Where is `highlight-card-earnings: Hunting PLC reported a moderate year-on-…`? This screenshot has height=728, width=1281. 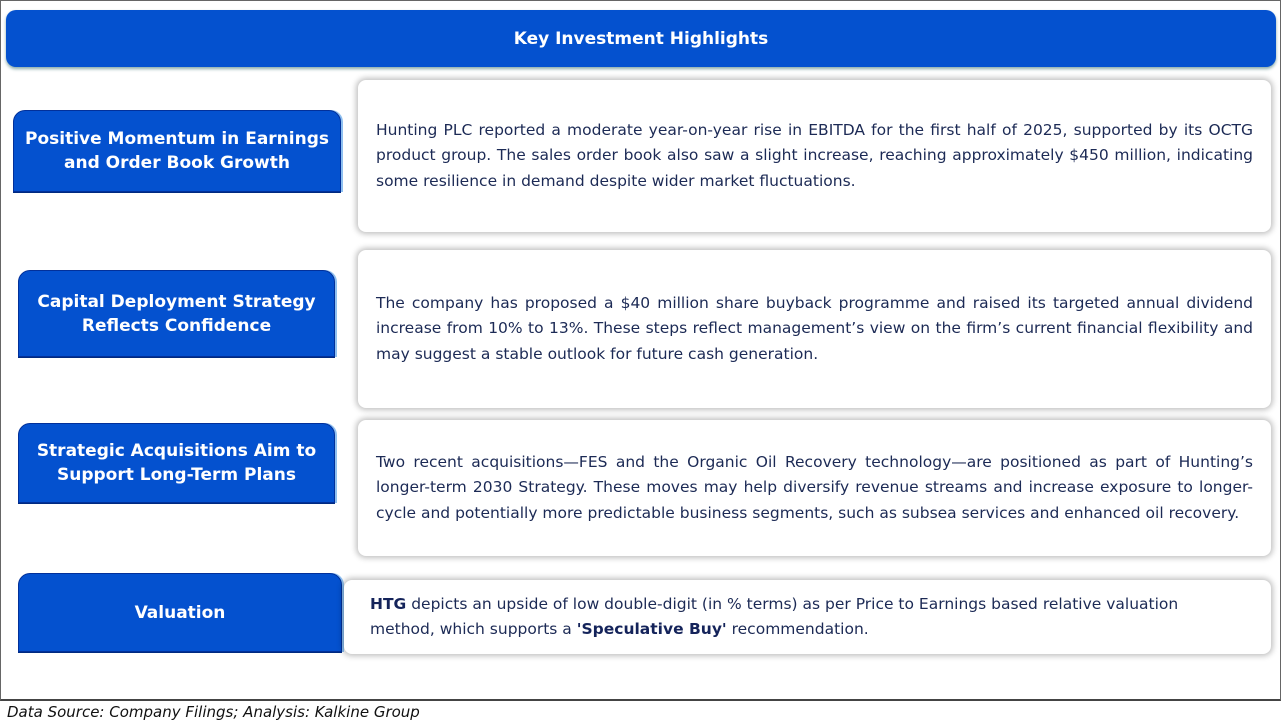
highlight-card-earnings: Hunting PLC reported a moderate year-on-… is located at coordinates (814, 156).